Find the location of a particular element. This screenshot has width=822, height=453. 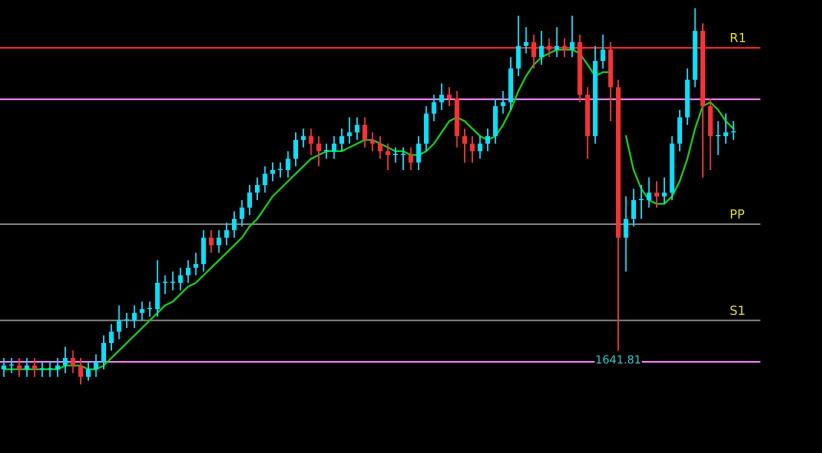

ref-line-label: R1 is located at coordinates (738, 37).